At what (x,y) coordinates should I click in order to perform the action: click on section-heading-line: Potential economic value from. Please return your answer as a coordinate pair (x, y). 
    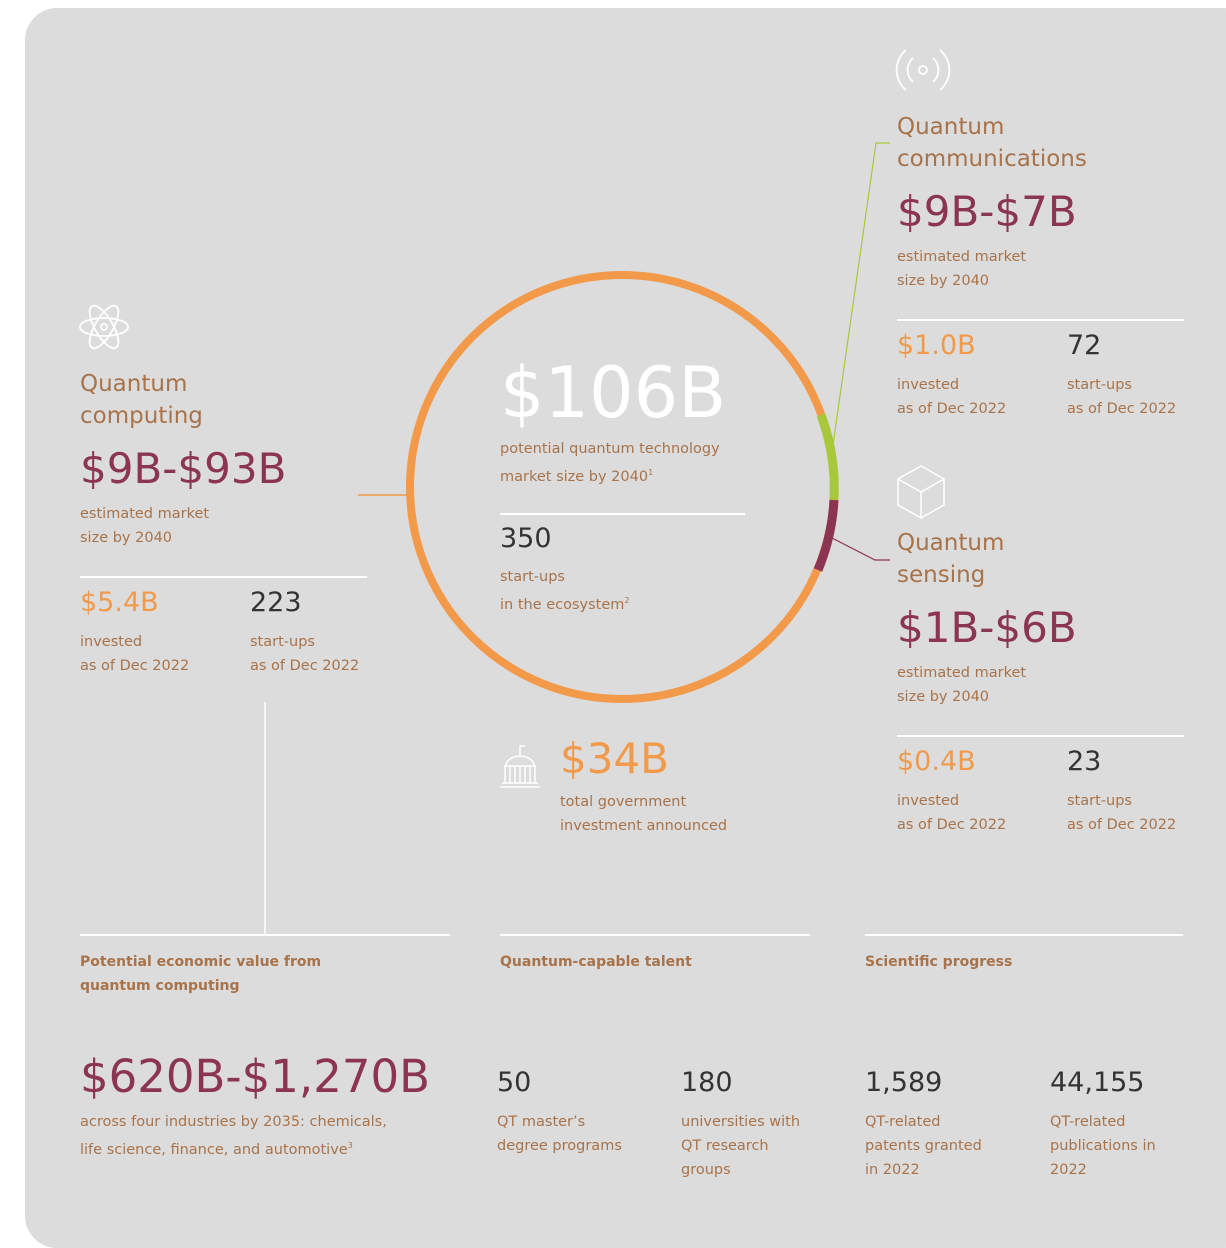
    Looking at the image, I should click on (201, 962).